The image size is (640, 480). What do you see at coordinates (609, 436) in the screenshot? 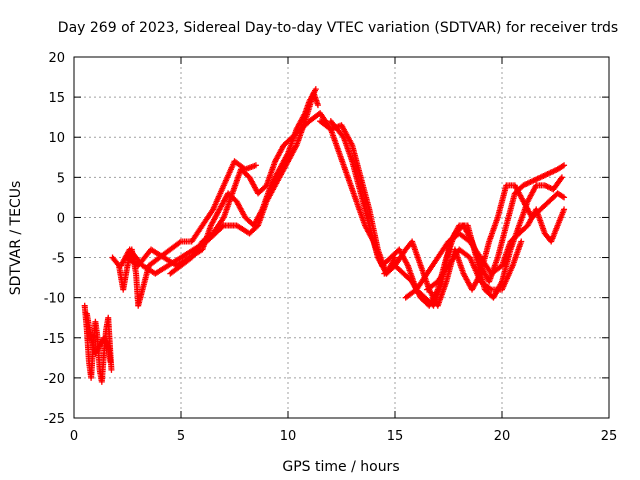
I see `x-tick-label: 25` at bounding box center [609, 436].